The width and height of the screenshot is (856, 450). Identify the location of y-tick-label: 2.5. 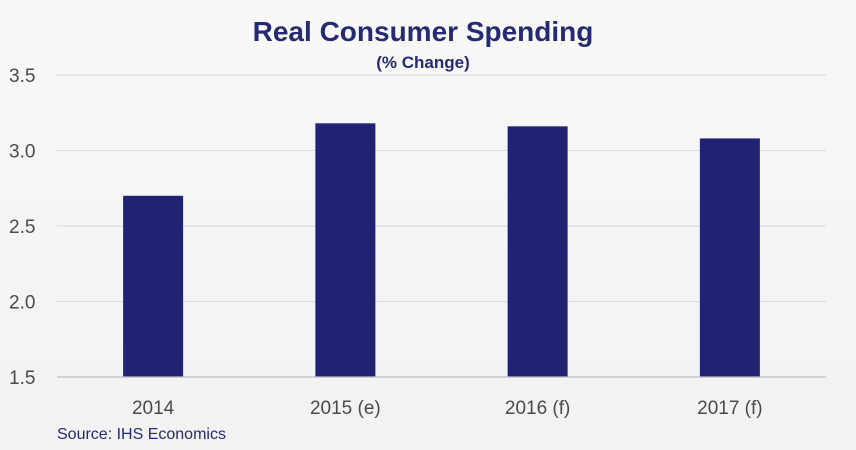
(22, 227).